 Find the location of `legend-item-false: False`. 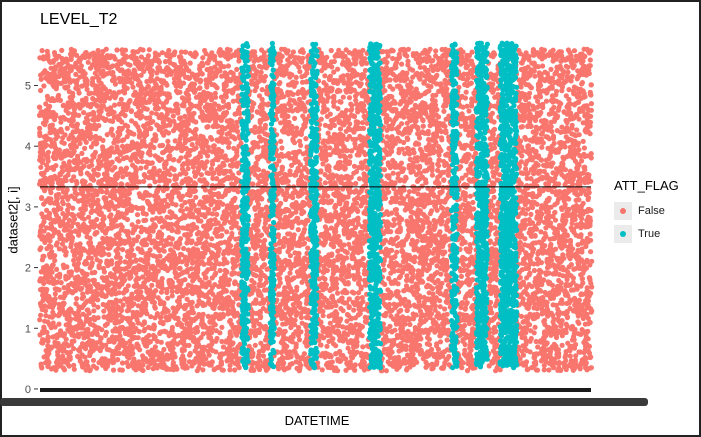

legend-item-false: False is located at coordinates (646, 210).